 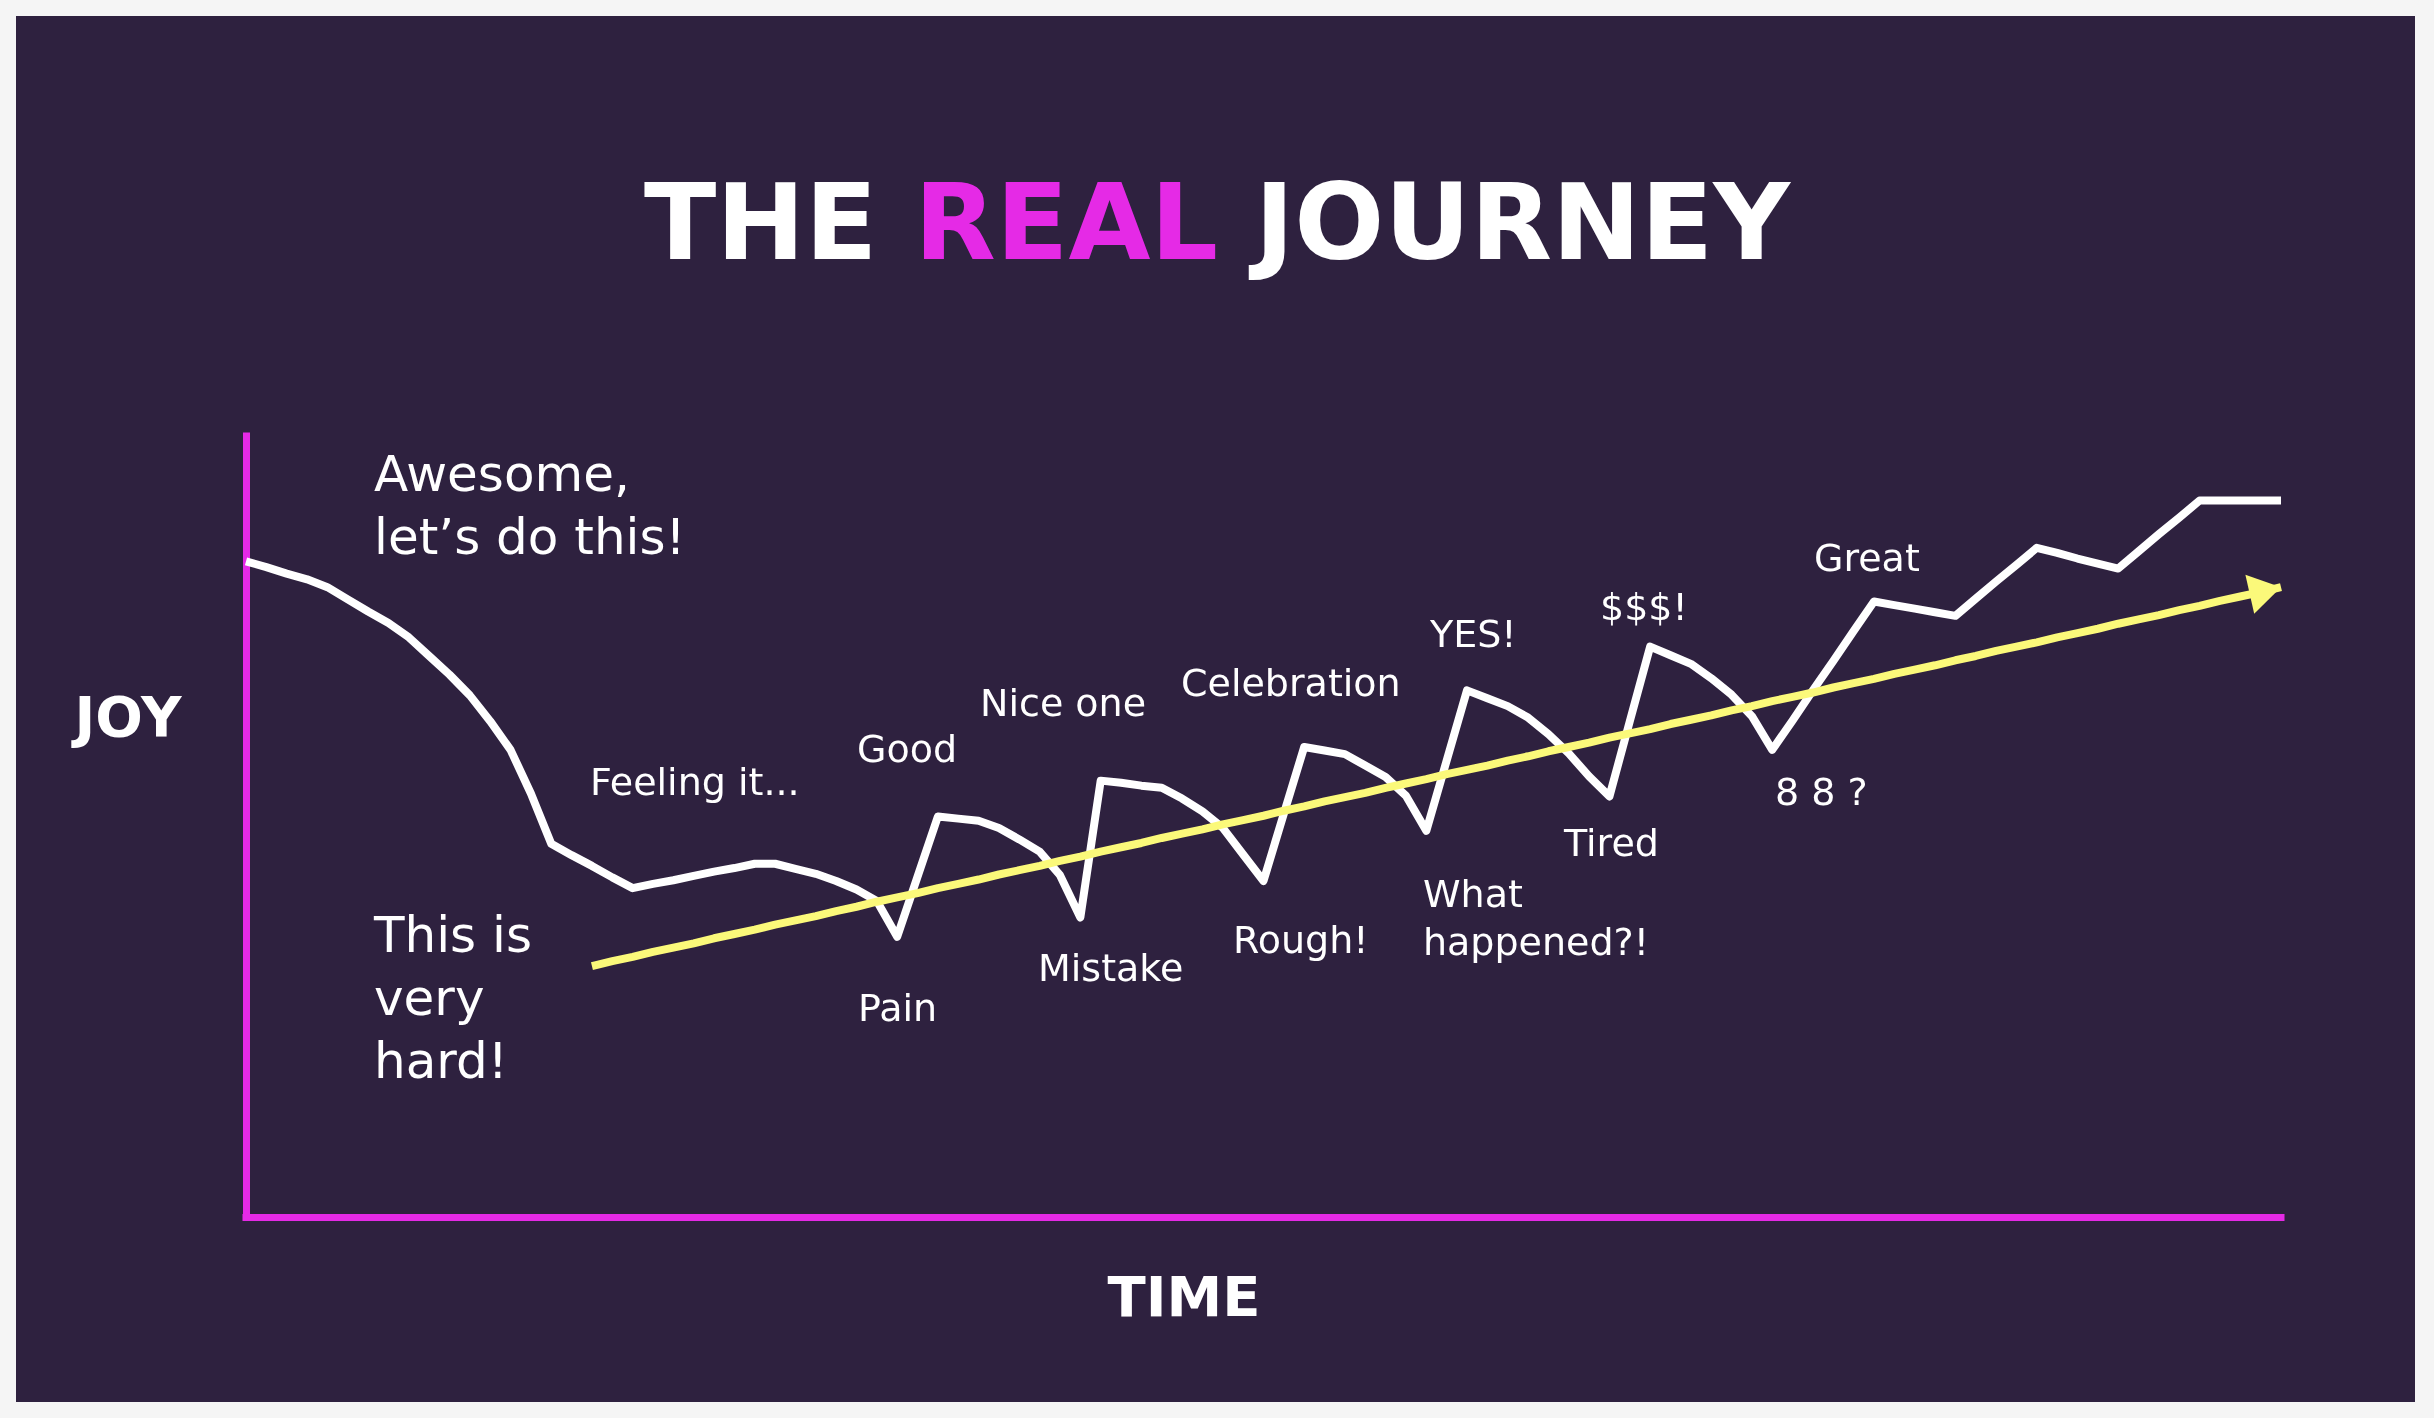 I want to click on chart-title: THE REAL JOURNEY, so click(x=1218, y=222).